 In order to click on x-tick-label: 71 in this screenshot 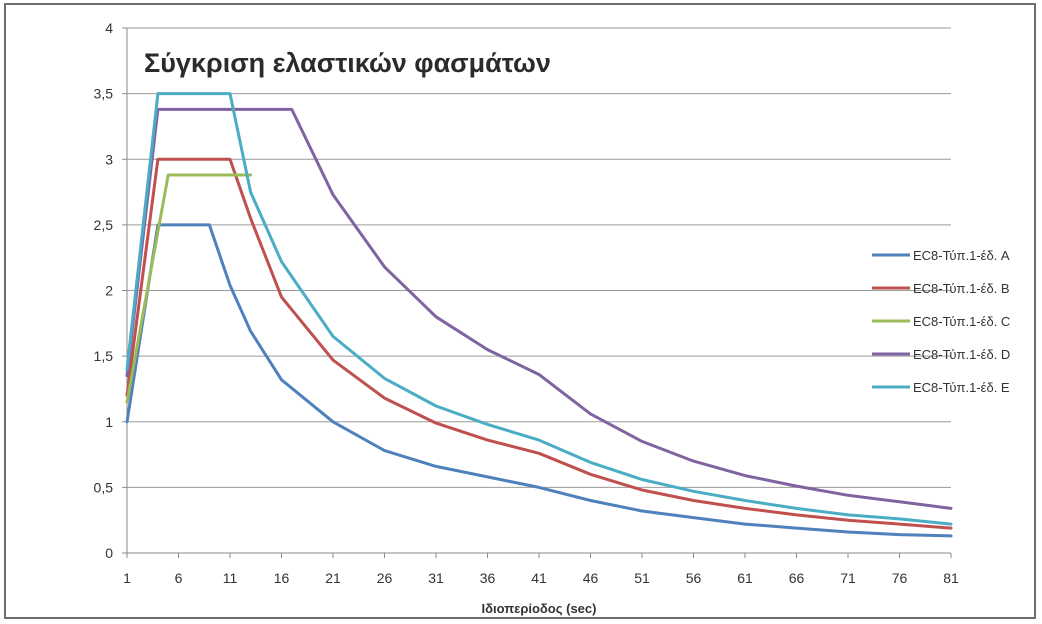, I will do `click(848, 578)`.